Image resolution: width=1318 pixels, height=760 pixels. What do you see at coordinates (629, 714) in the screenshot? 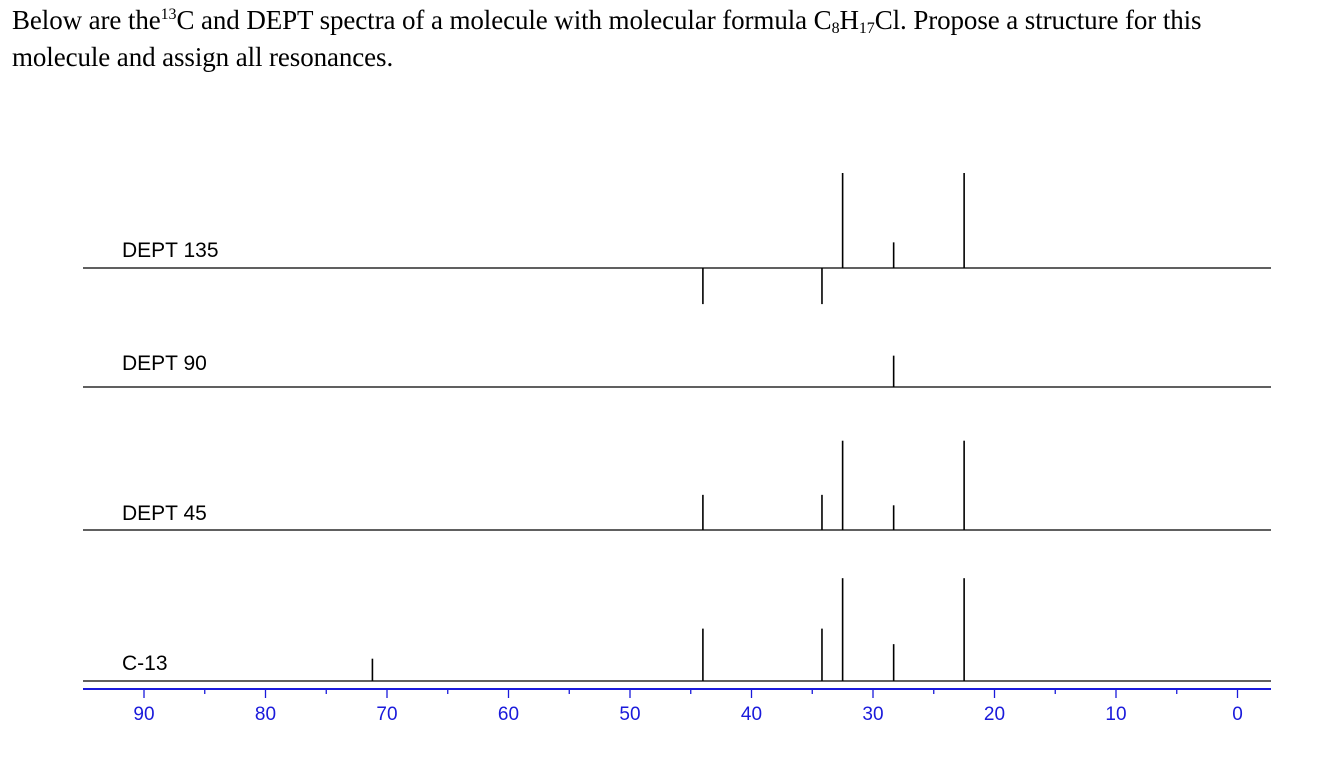
I see `tick-label: 50` at bounding box center [629, 714].